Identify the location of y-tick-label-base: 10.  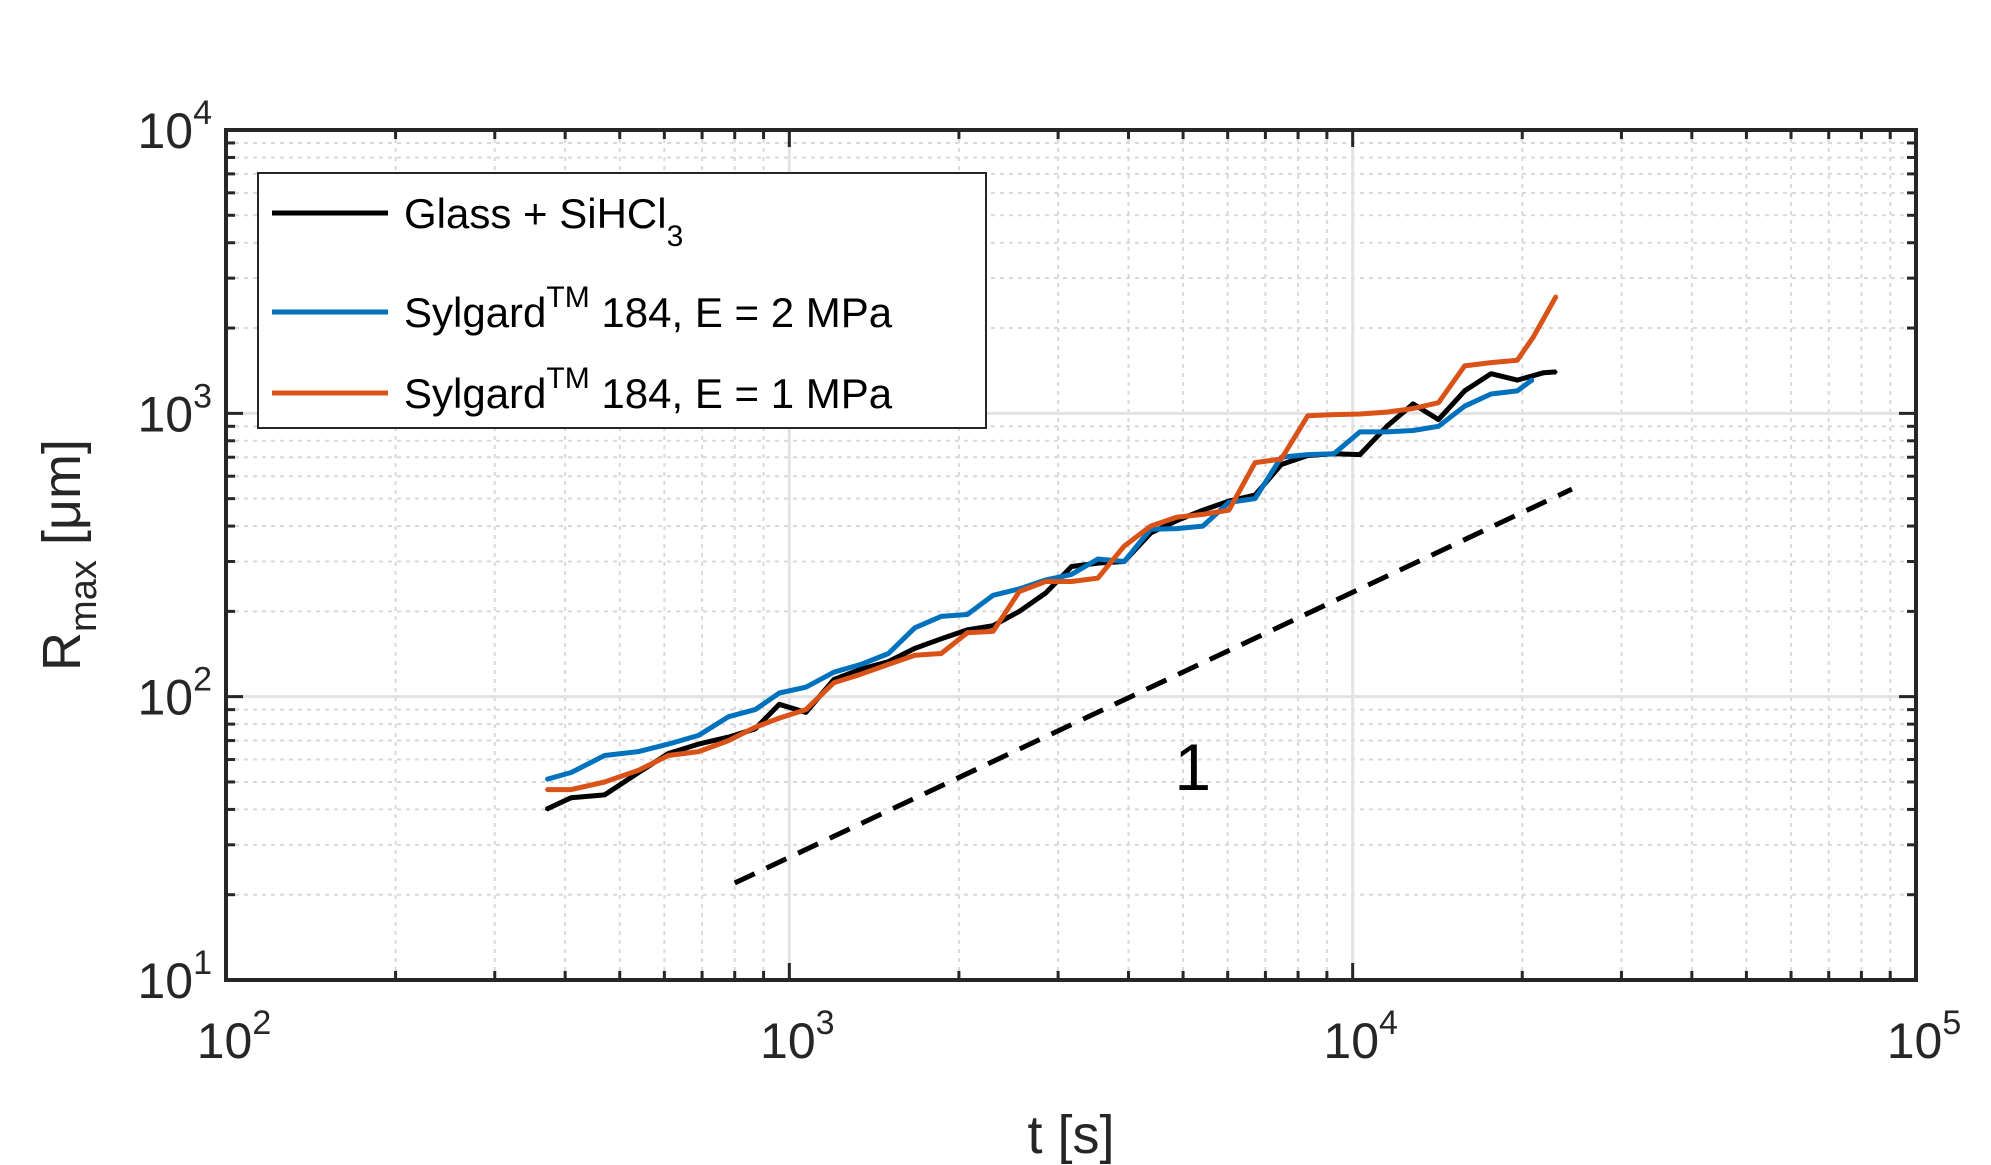
(165, 981).